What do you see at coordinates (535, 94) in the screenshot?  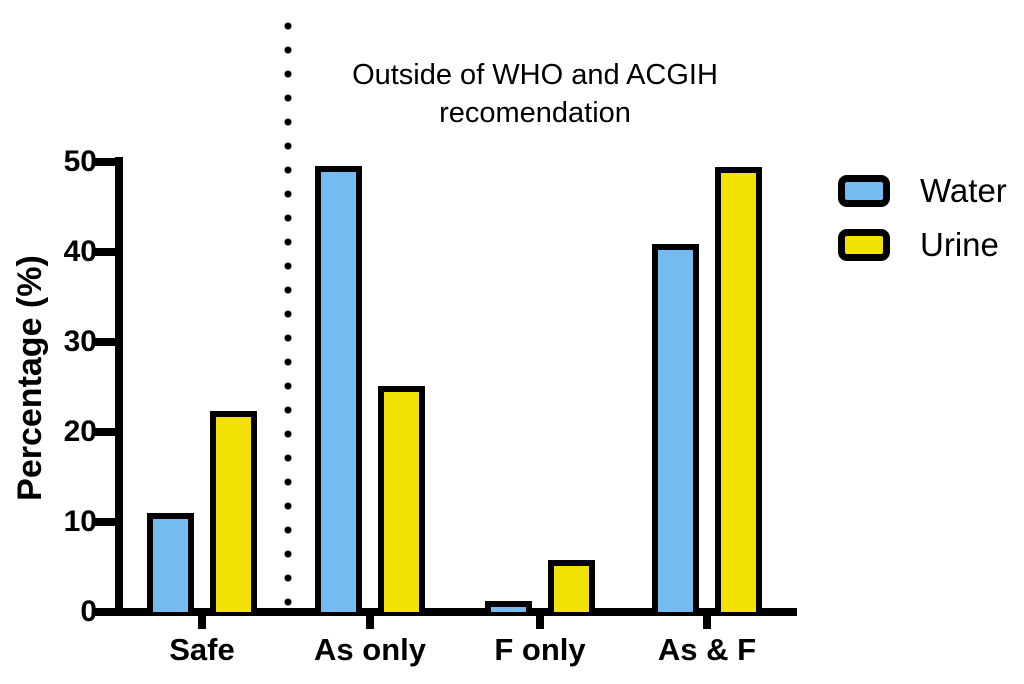 I see `annotation-text: Outside of WHO and ACGIH recomendation` at bounding box center [535, 94].